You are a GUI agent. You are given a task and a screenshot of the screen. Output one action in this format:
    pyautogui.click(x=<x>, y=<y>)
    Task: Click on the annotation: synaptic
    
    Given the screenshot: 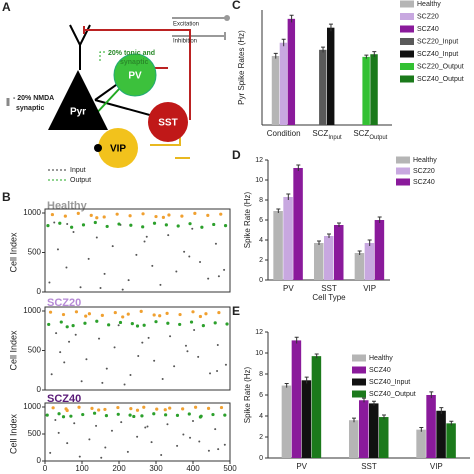 What is the action you would take?
    pyautogui.click(x=134, y=62)
    